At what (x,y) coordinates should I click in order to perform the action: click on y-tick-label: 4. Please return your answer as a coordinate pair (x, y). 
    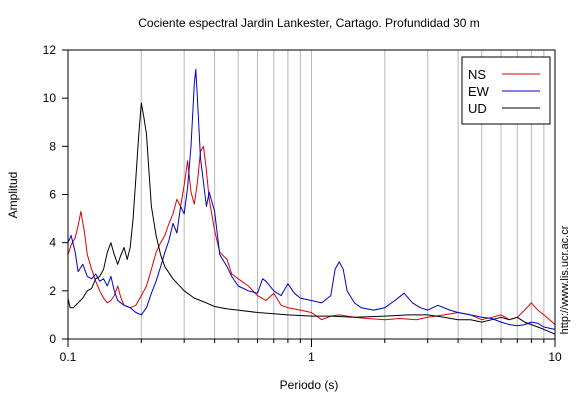
    Looking at the image, I should click on (52, 243).